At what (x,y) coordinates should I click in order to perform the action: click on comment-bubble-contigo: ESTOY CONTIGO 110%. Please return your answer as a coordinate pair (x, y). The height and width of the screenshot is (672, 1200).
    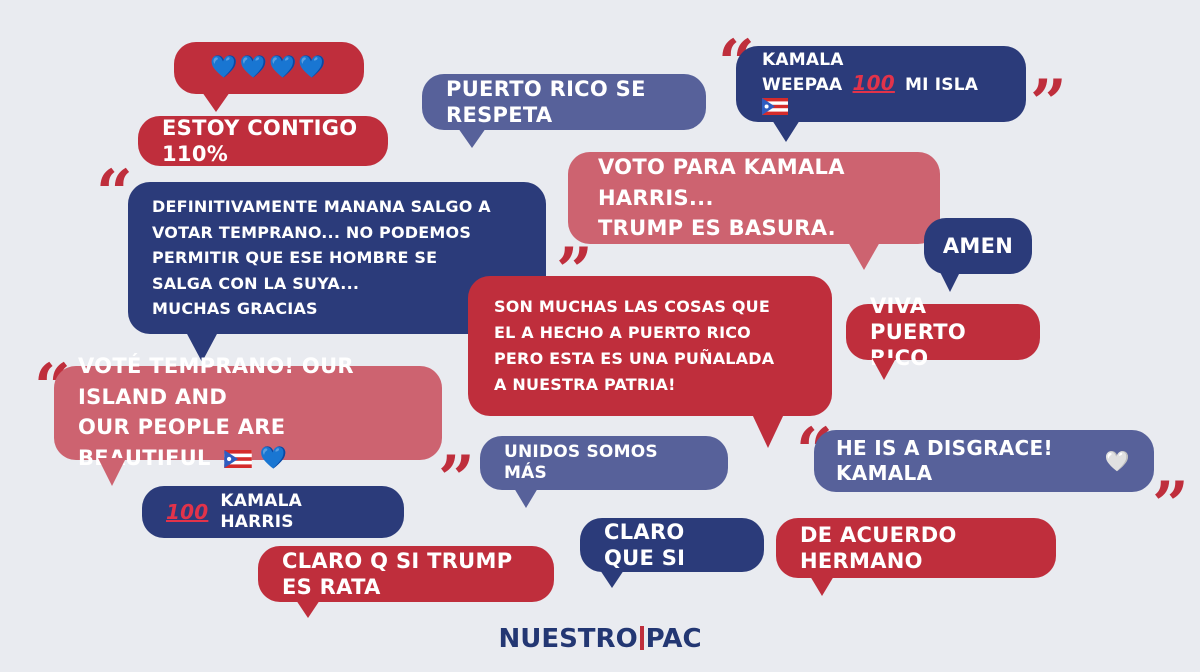
    Looking at the image, I should click on (263, 141).